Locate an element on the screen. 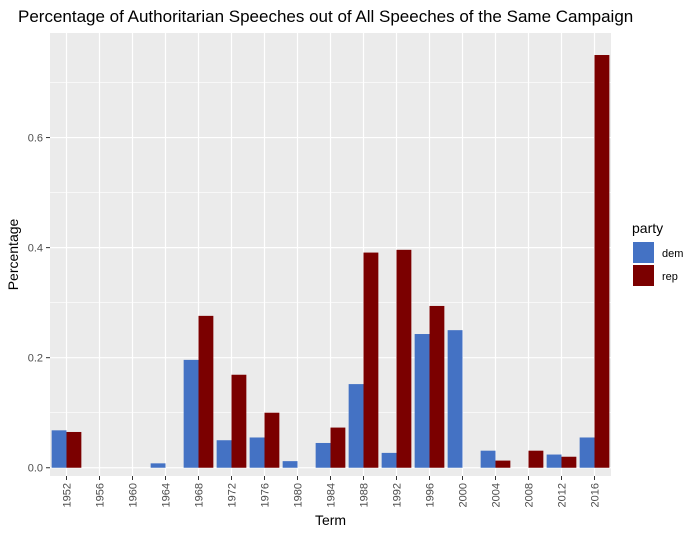 This screenshot has height=535, width=700. x-tick-label: 1972 is located at coordinates (233, 495).